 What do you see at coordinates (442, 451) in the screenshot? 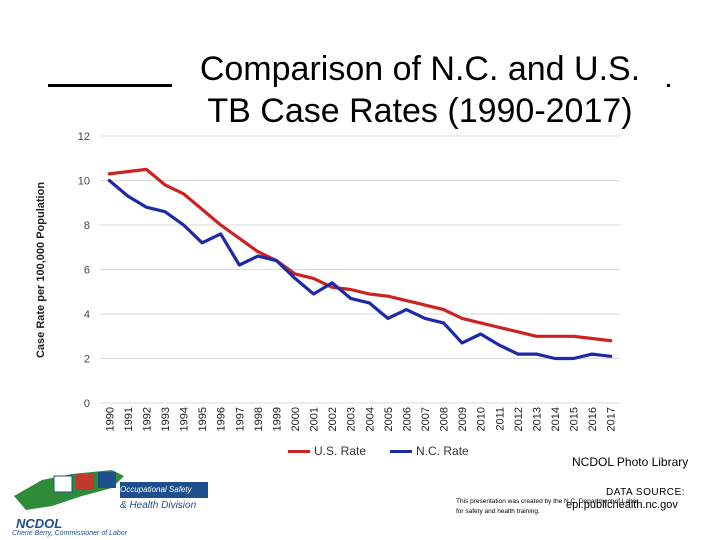
I see `legend-label-nc: N.C. Rate` at bounding box center [442, 451].